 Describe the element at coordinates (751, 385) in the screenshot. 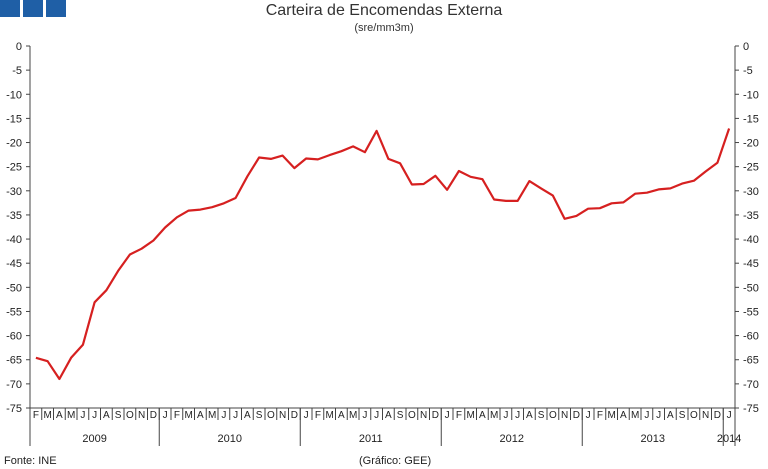

I see `y-tick-label-right: -70` at that location.